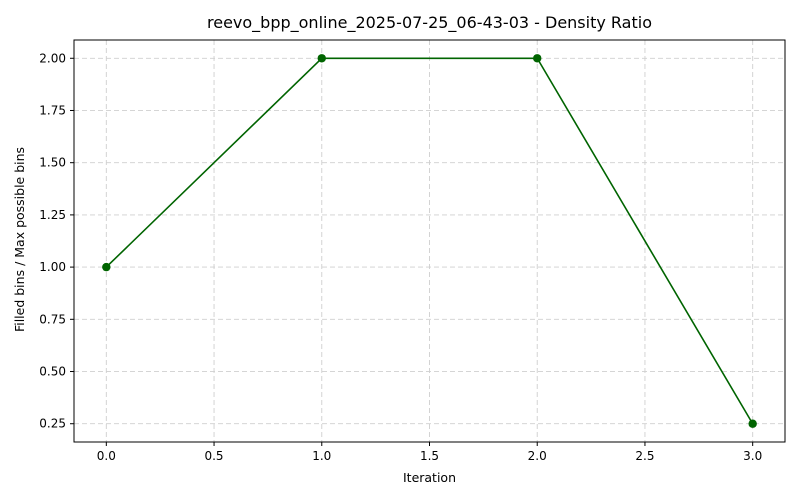 This screenshot has height=500, width=800. I want to click on x-tick-label: 1.5, so click(429, 456).